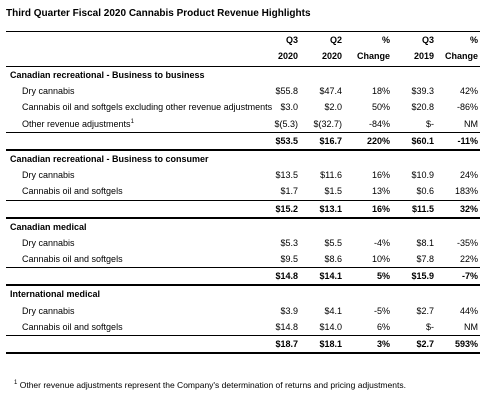  I want to click on total-q3-2020: $53.5, so click(286, 140).